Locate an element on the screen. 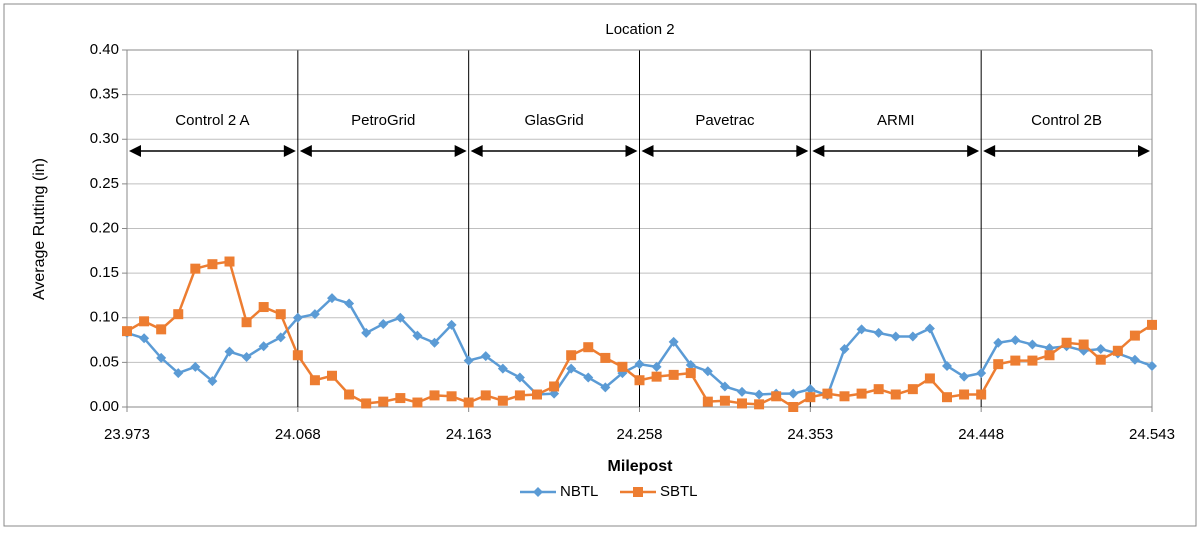 This screenshot has width=1201, height=536. x-tick-label: 24.543 is located at coordinates (1152, 434).